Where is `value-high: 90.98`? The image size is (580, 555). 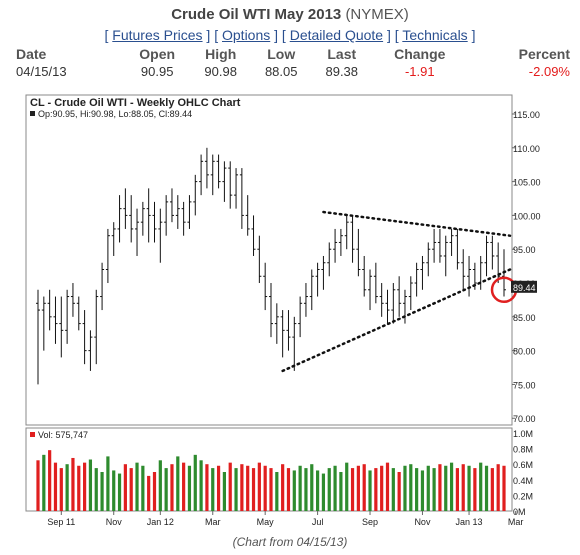
value-high: 90.98 is located at coordinates (220, 71).